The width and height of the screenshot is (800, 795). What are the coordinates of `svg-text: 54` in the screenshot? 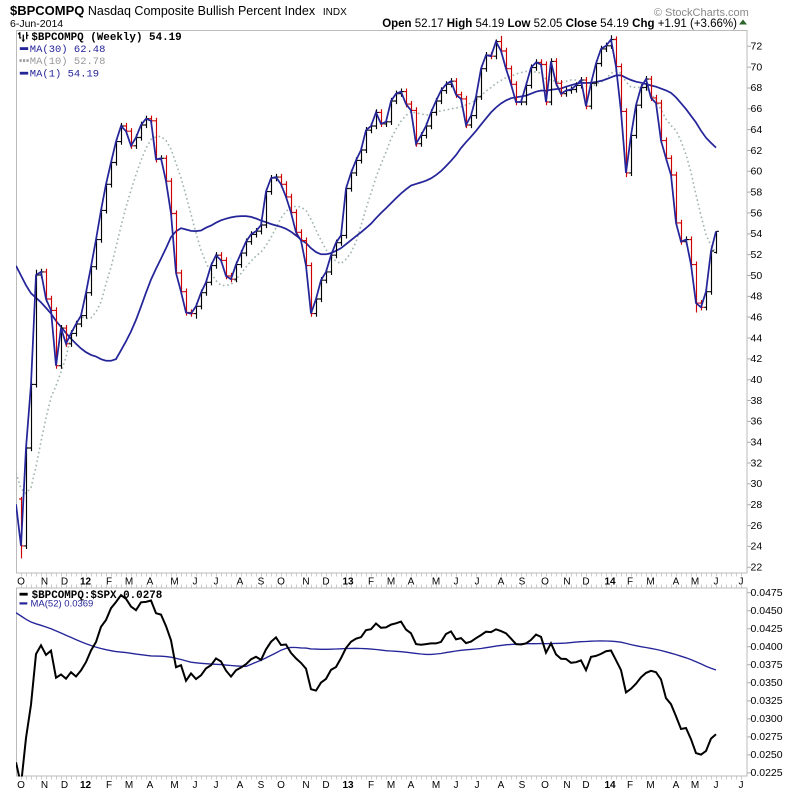 It's located at (757, 234).